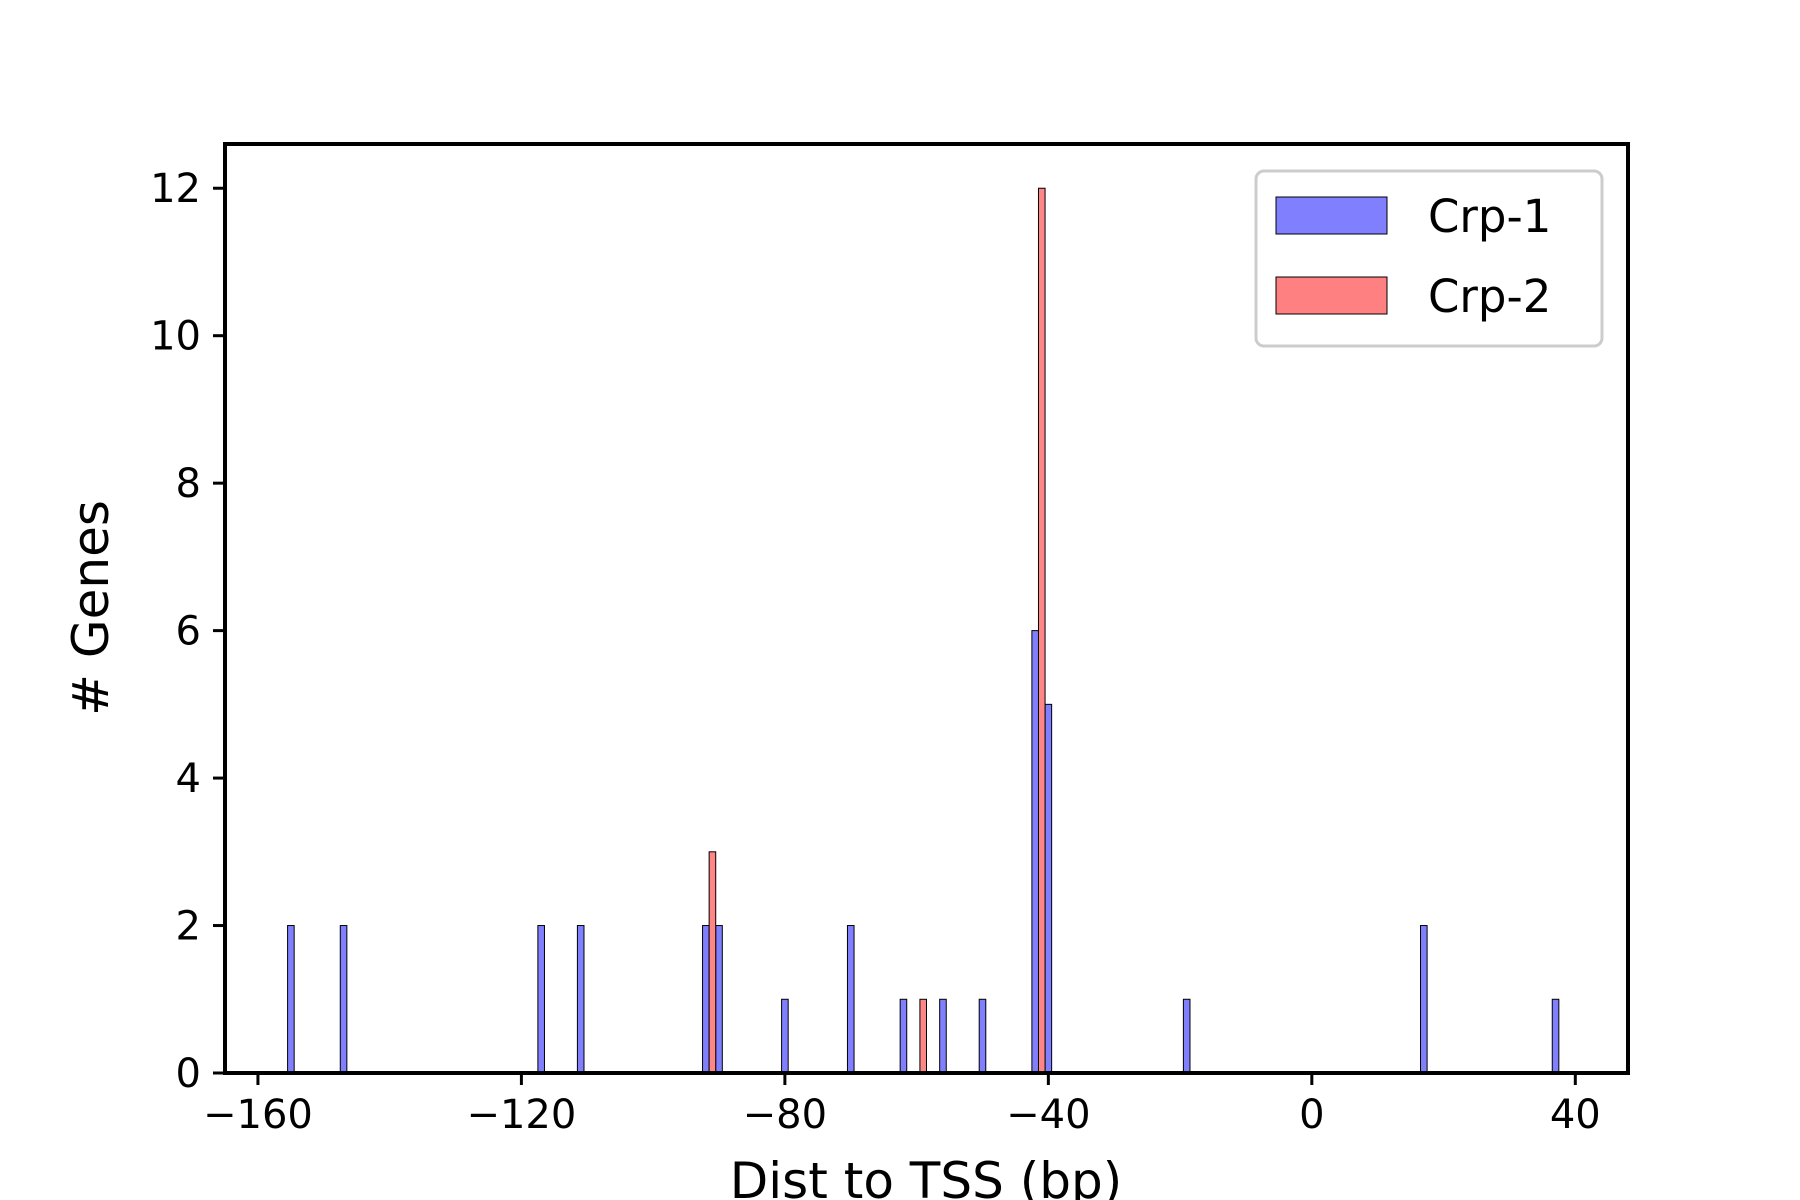  Describe the element at coordinates (175, 337) in the screenshot. I see `y-tick-label: 10` at that location.